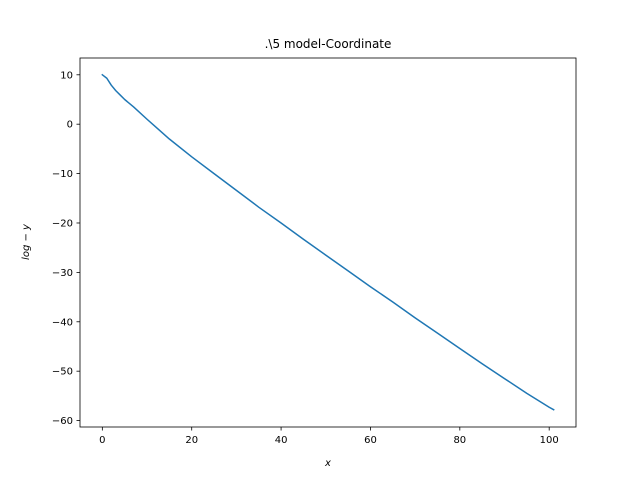  I want to click on x-axis: 0 20 40 60 80 100, so click(329, 436).